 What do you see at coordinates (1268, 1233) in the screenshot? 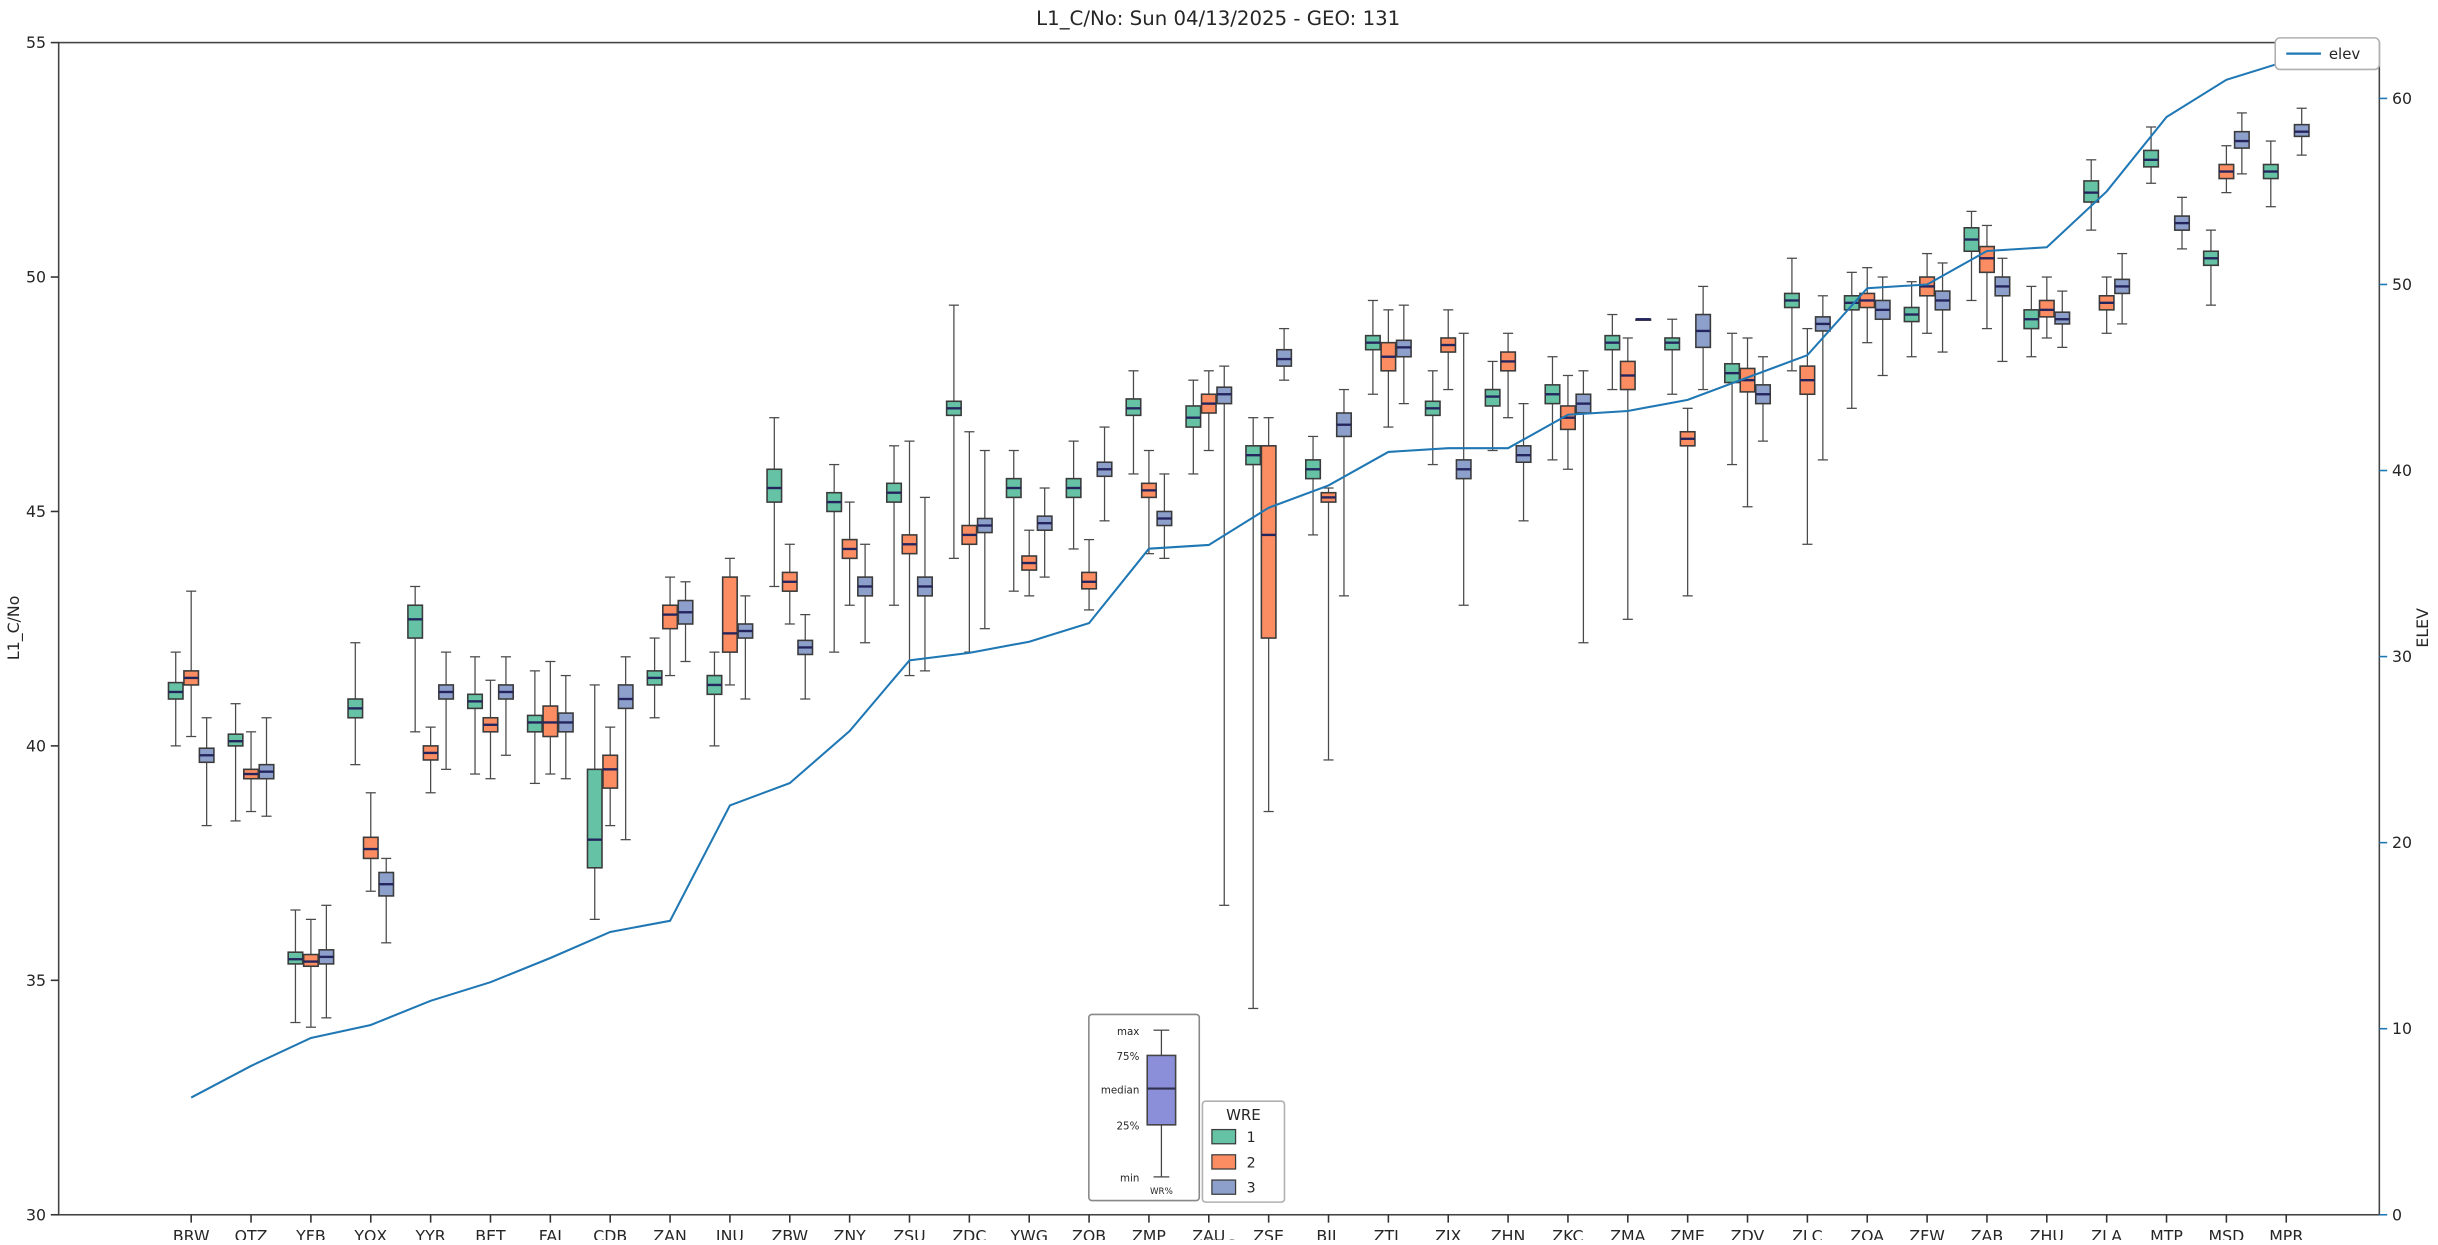
I see `x-tick-label: ZSE` at bounding box center [1268, 1233].